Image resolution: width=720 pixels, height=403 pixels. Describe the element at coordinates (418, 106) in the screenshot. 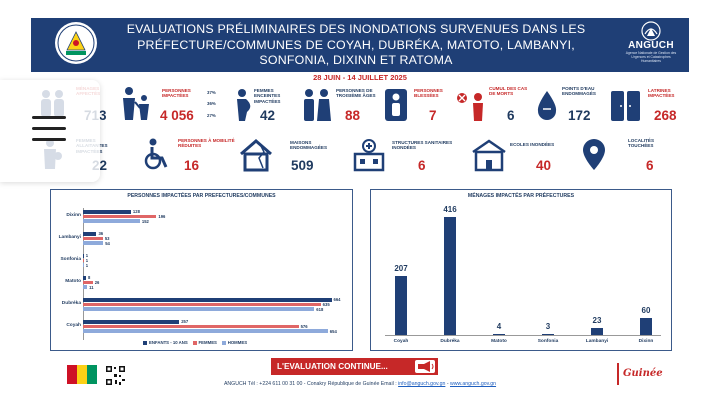

I see `stat-personnes-blessees: PERSONNES BLESSÉES 7` at that location.